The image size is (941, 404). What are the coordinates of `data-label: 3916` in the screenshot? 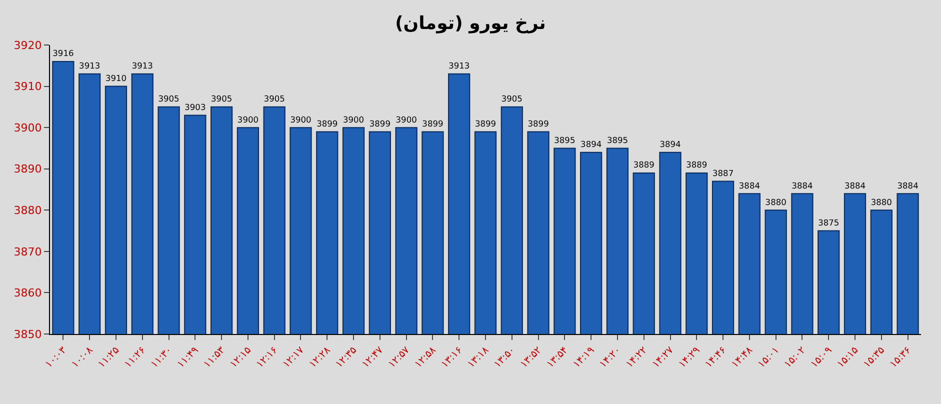 It's located at (63, 53).